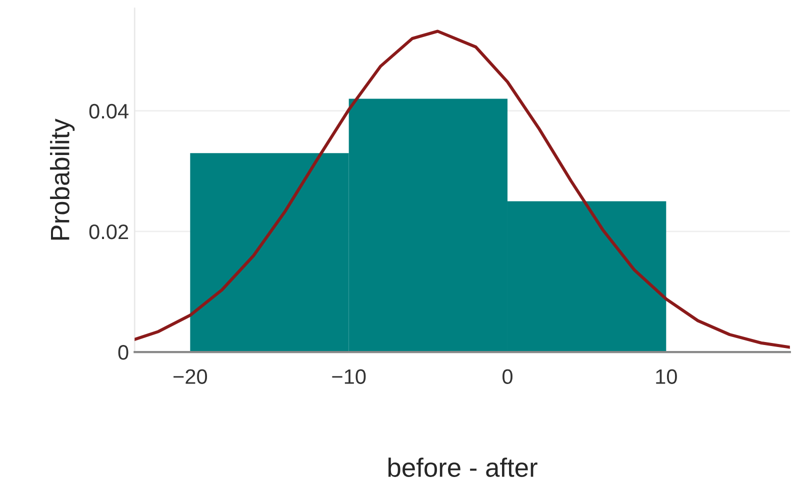 The image size is (811, 491). I want to click on x-tick-label: 0, so click(507, 376).